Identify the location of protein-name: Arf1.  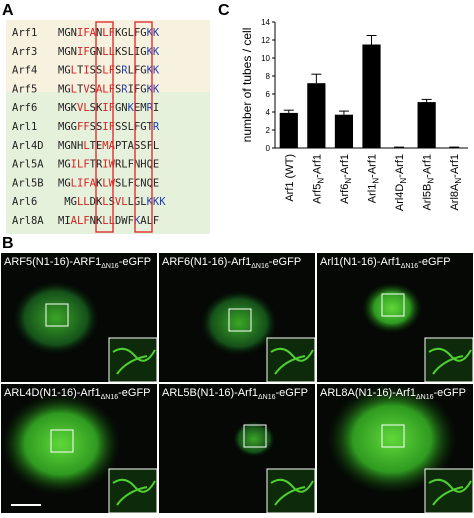
(24, 33).